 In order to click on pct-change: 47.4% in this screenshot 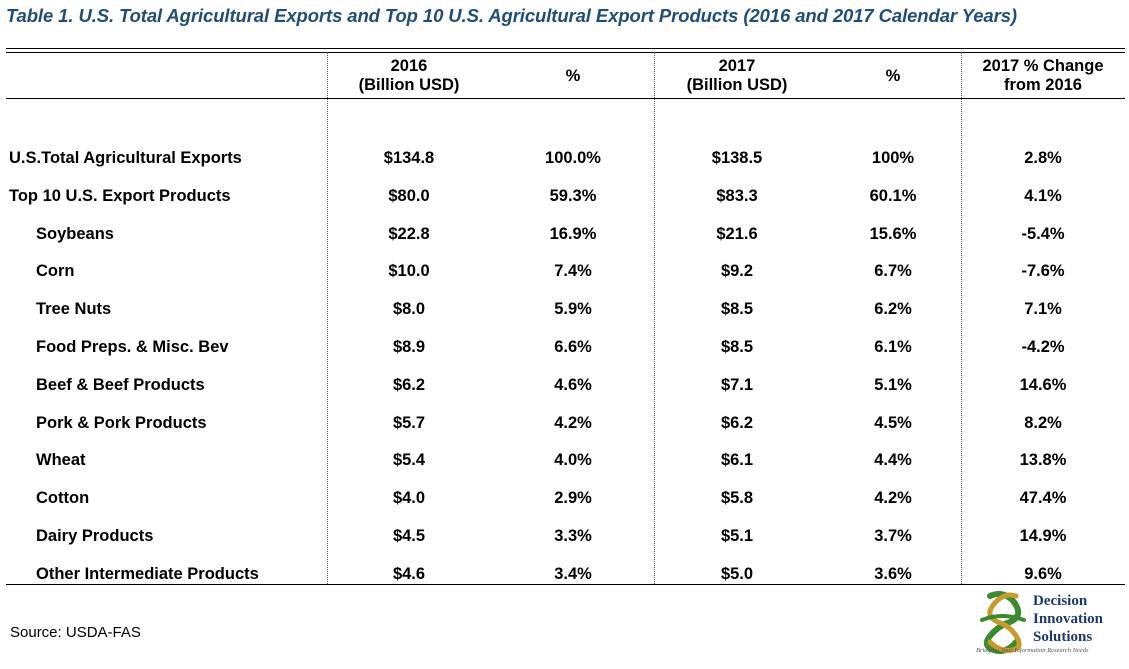, I will do `click(1043, 498)`.